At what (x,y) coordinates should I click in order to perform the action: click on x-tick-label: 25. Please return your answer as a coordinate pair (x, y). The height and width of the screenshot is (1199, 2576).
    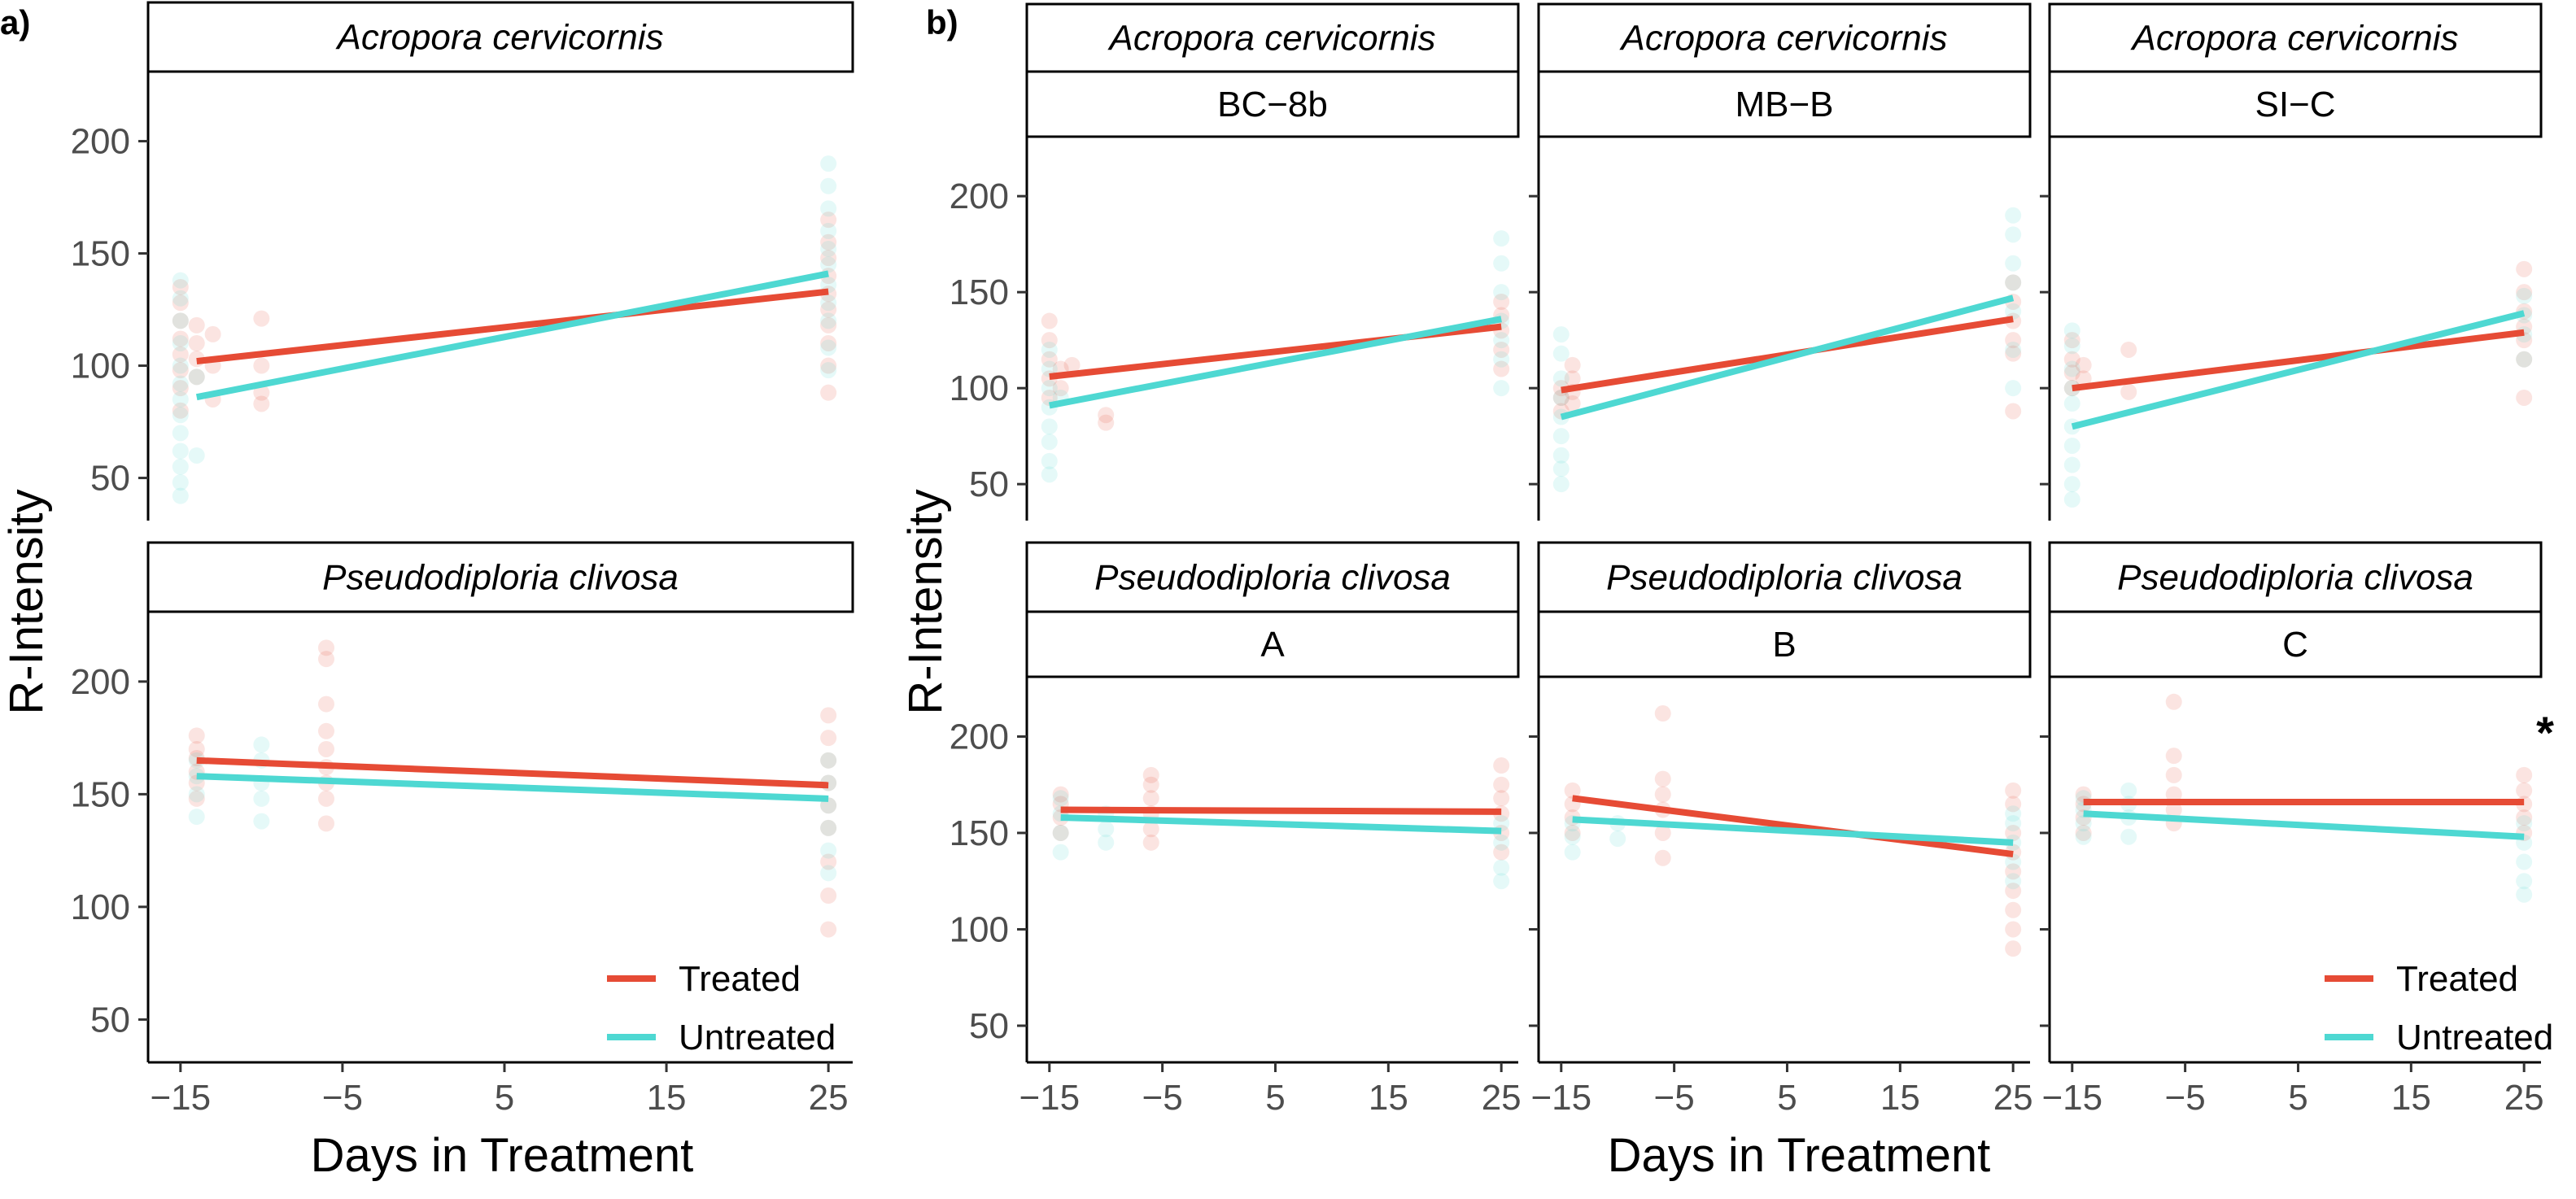
    Looking at the image, I should click on (829, 1098).